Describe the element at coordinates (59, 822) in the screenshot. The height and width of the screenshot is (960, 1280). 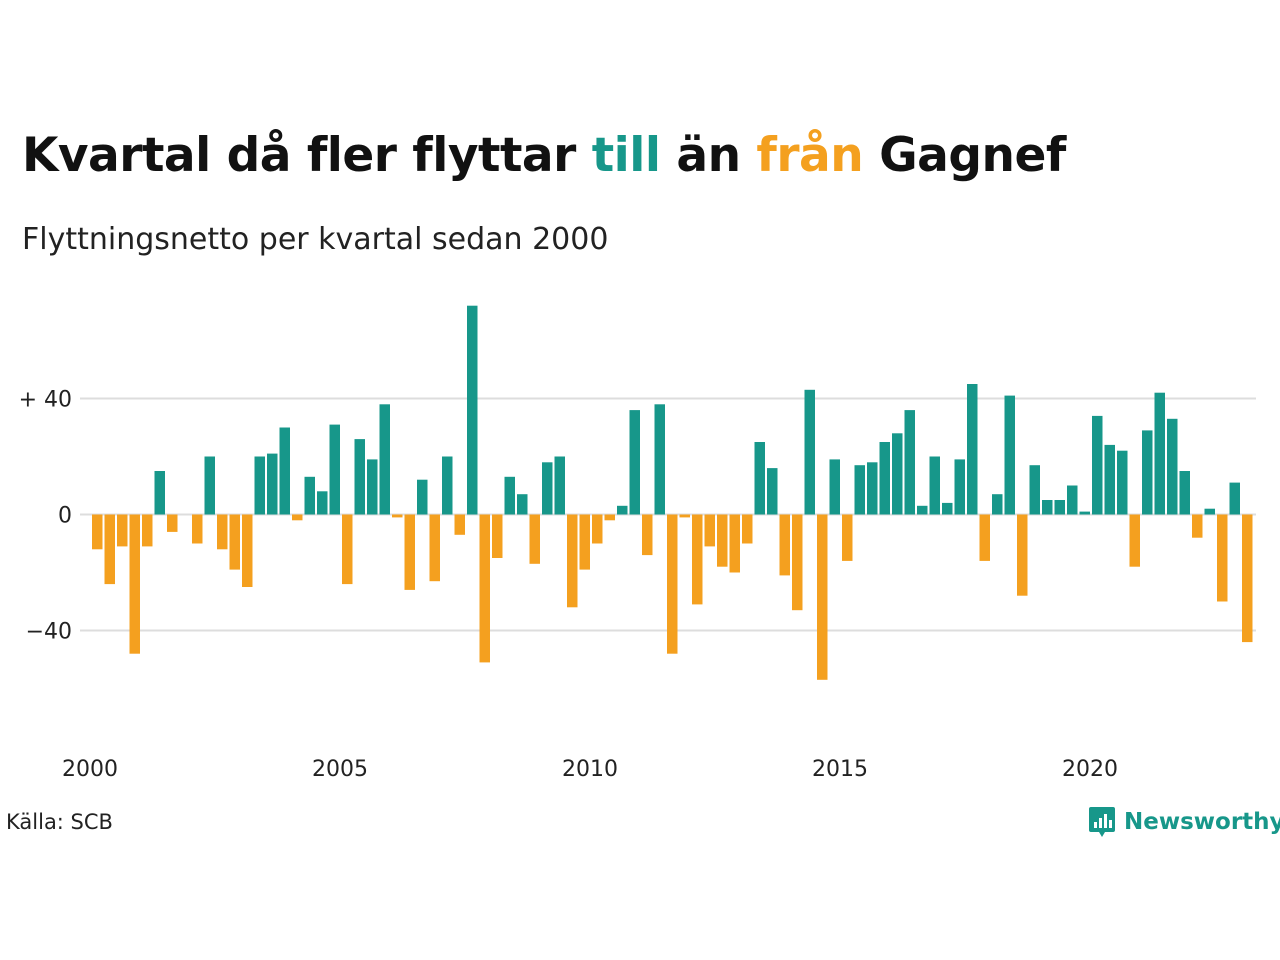
I see `source-note: Källa: SCB` at that location.